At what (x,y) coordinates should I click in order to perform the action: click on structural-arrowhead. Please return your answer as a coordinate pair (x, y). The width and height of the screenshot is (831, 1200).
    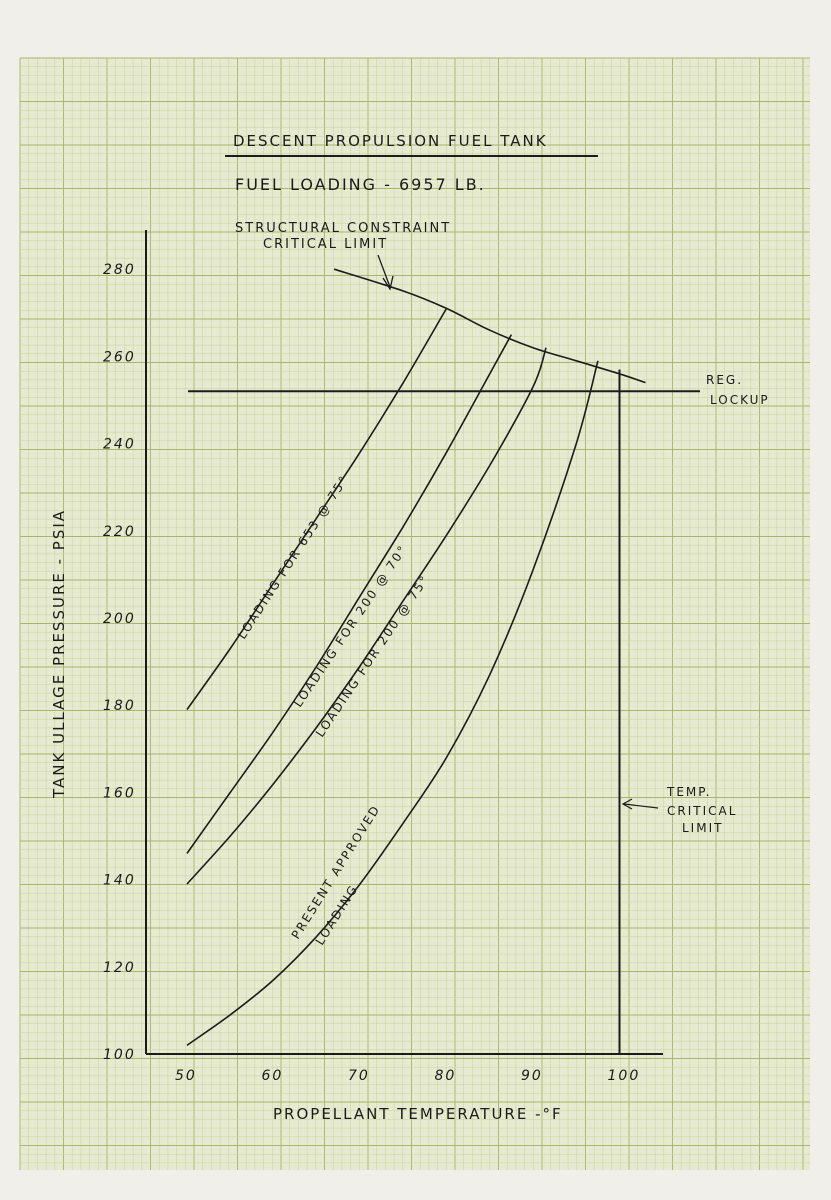
    Looking at the image, I should click on (388, 283).